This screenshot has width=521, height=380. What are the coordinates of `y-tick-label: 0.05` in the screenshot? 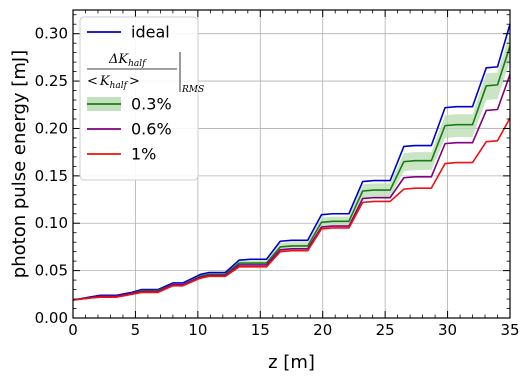 It's located at (51, 271).